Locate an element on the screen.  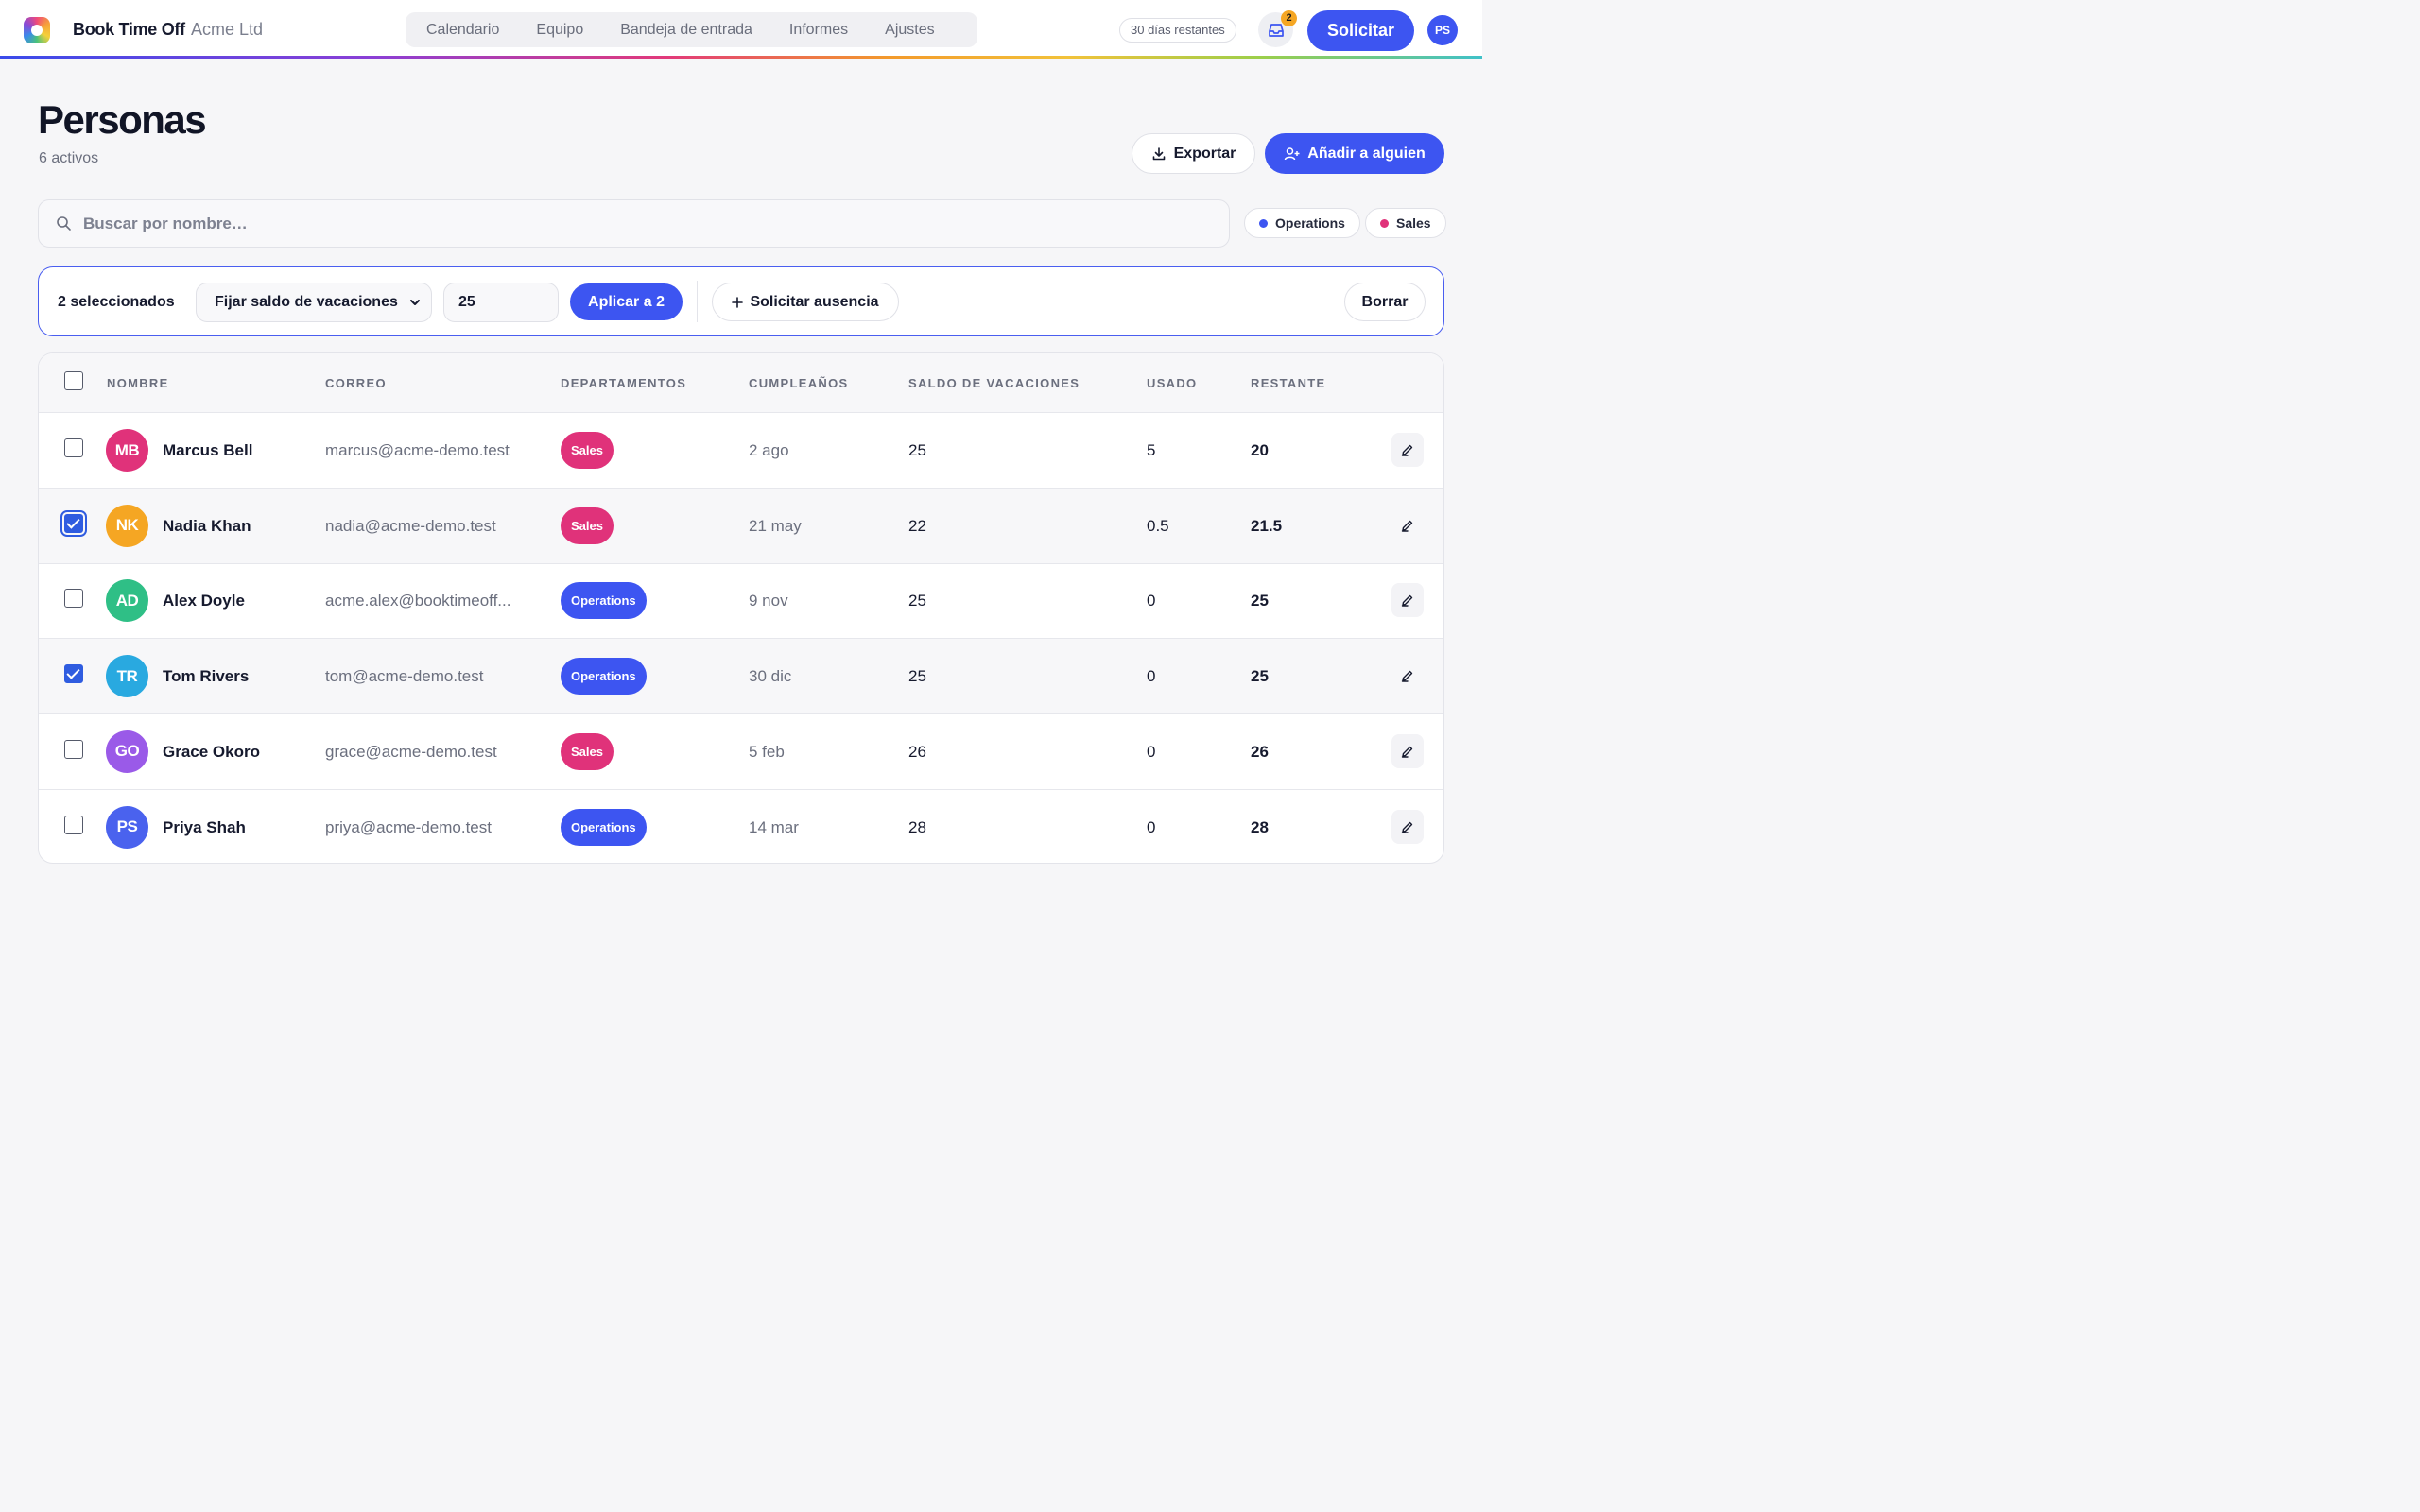
bulk-action-select: Fijar saldo de vacaciones is located at coordinates (314, 302).